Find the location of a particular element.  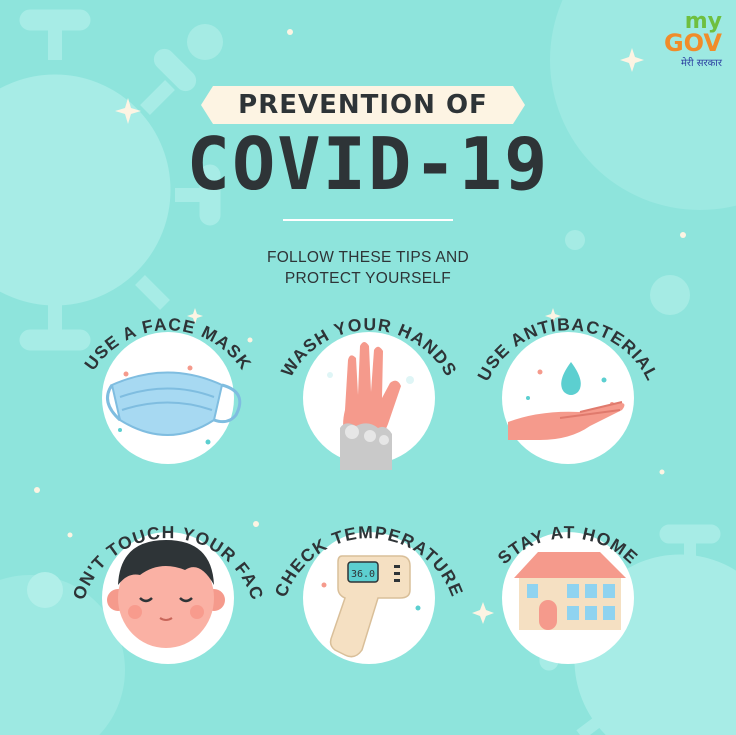

face-mask-icon is located at coordinates (174, 405).